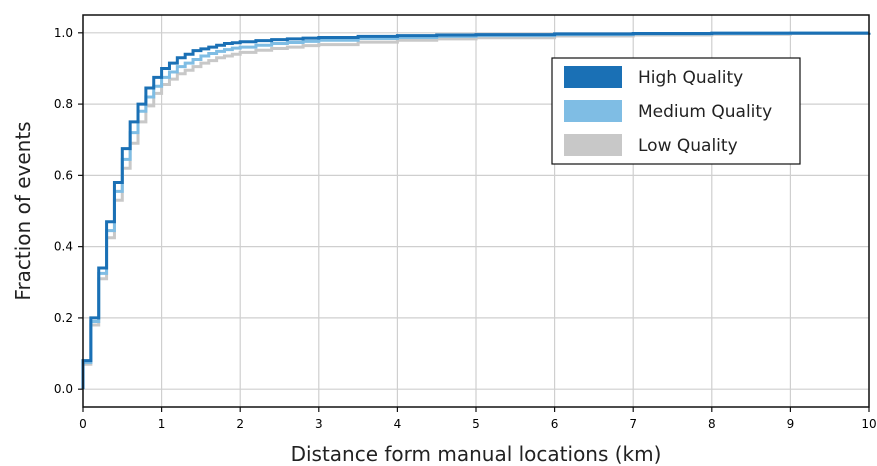 Image resolution: width=877 pixels, height=466 pixels. I want to click on x-tick-label: 4, so click(398, 424).